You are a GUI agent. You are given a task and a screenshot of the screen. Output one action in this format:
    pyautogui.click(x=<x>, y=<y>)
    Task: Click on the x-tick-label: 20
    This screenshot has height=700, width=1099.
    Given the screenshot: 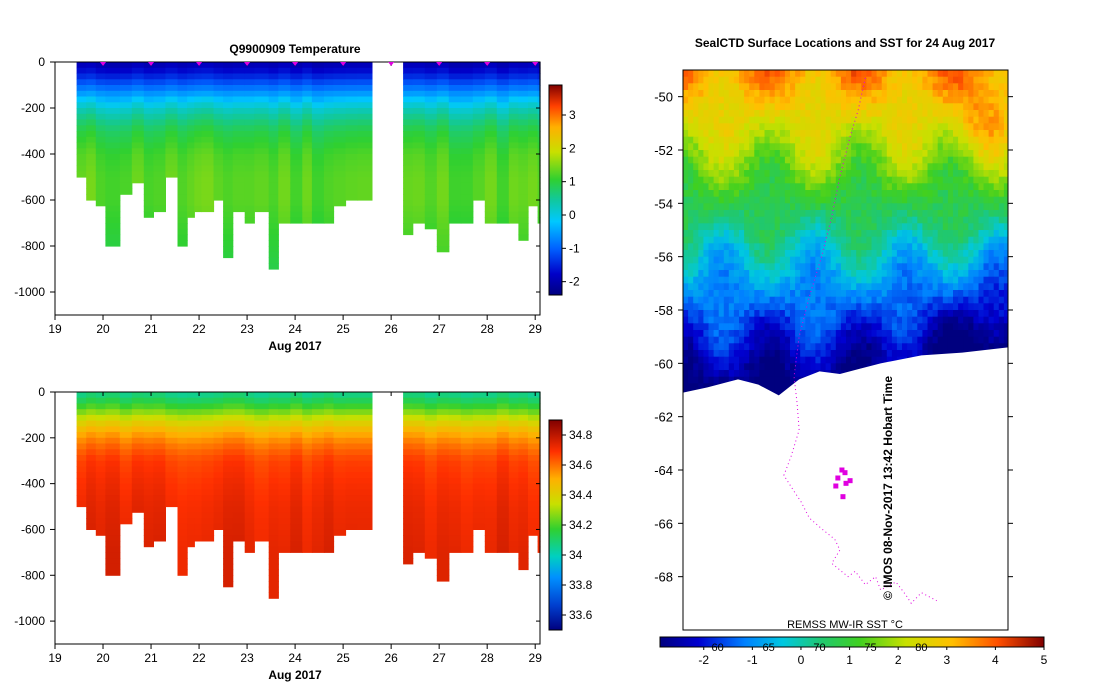 What is the action you would take?
    pyautogui.click(x=103, y=658)
    